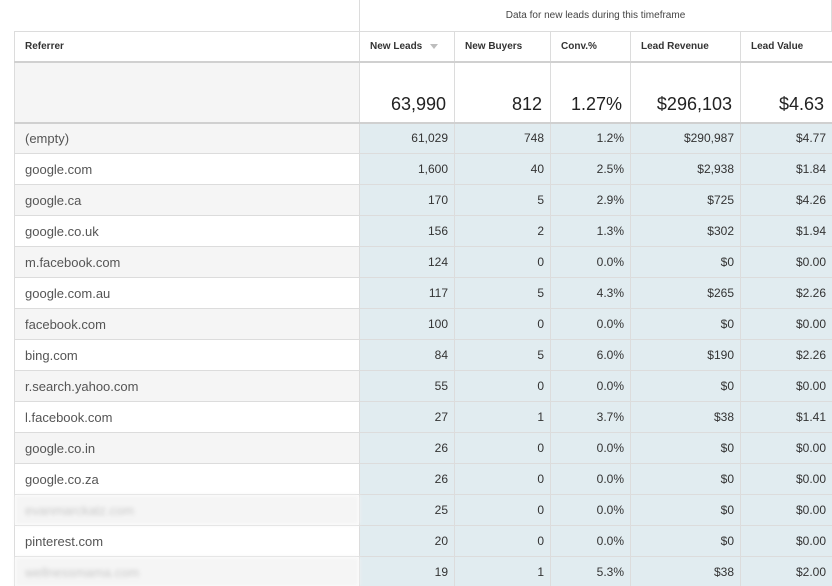 The width and height of the screenshot is (832, 586). What do you see at coordinates (494, 46) in the screenshot?
I see `column-header-label: New Buyers` at bounding box center [494, 46].